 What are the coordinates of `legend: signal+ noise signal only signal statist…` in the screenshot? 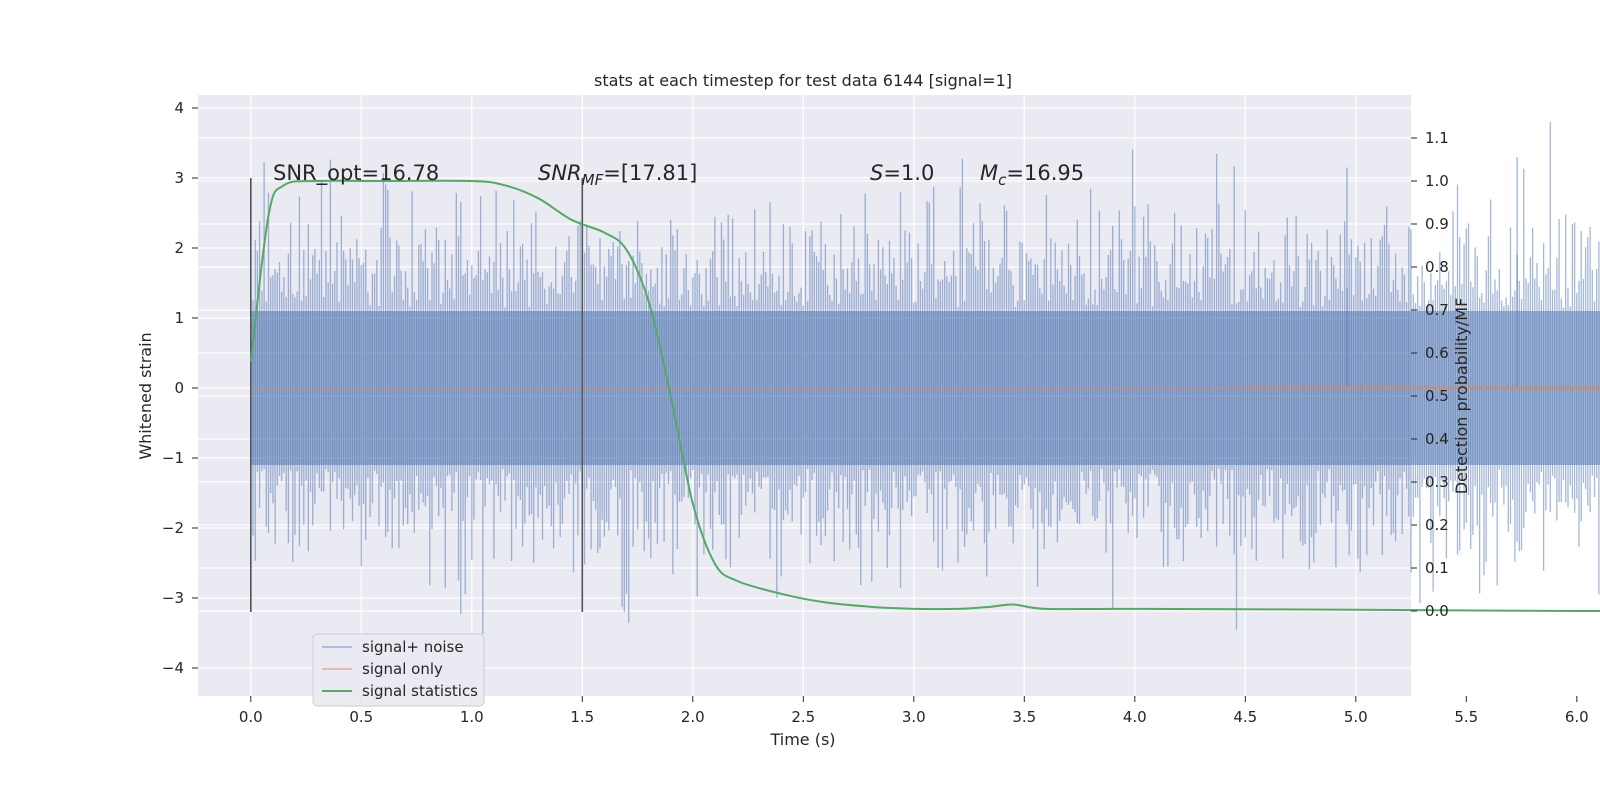 It's located at (398, 670).